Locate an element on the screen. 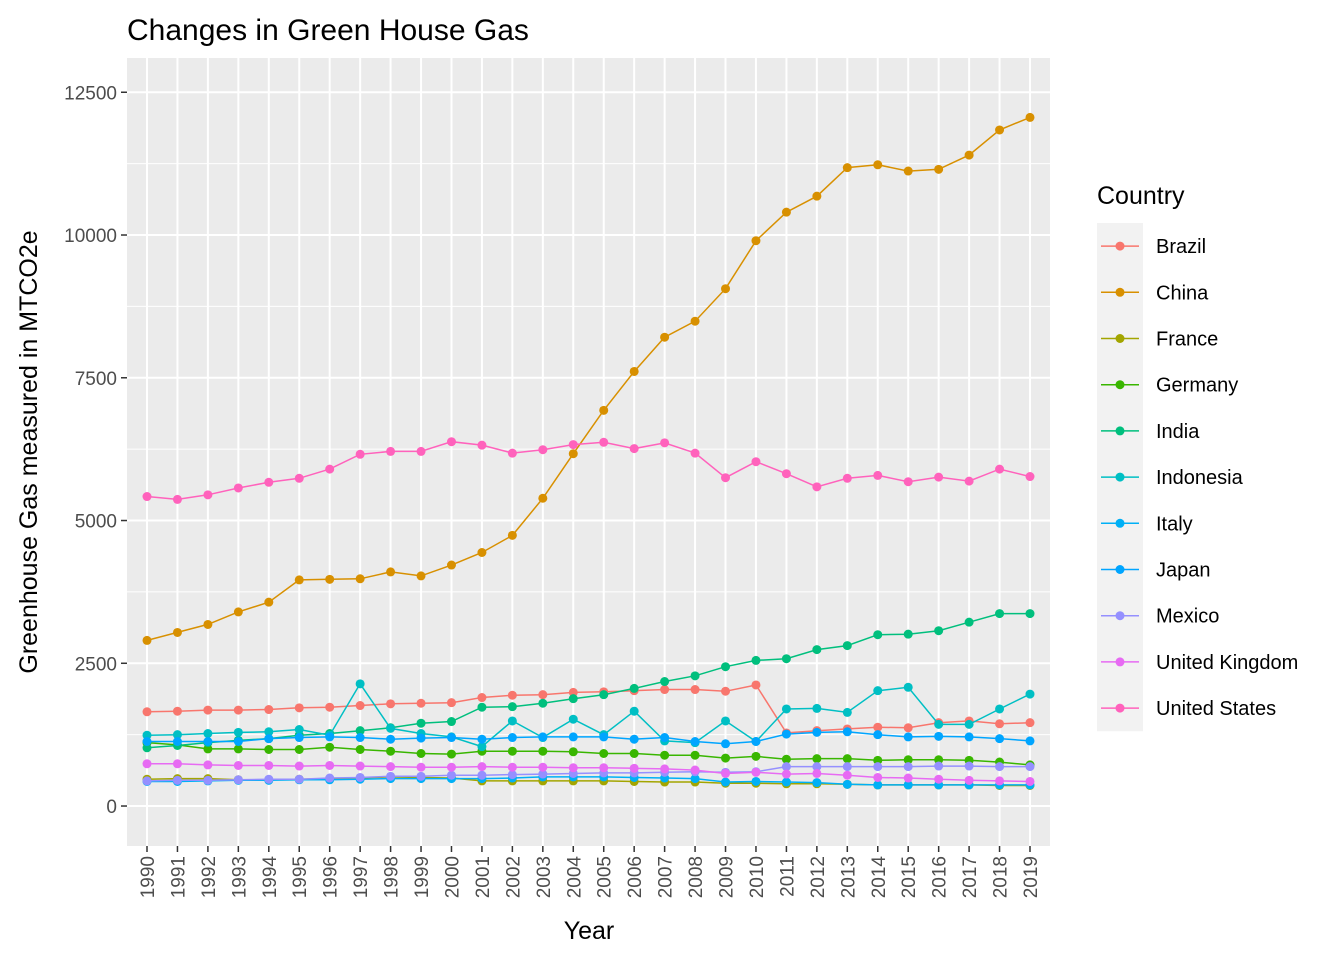 The height and width of the screenshot is (960, 1344). legend-item: Germany is located at coordinates (1169, 386).